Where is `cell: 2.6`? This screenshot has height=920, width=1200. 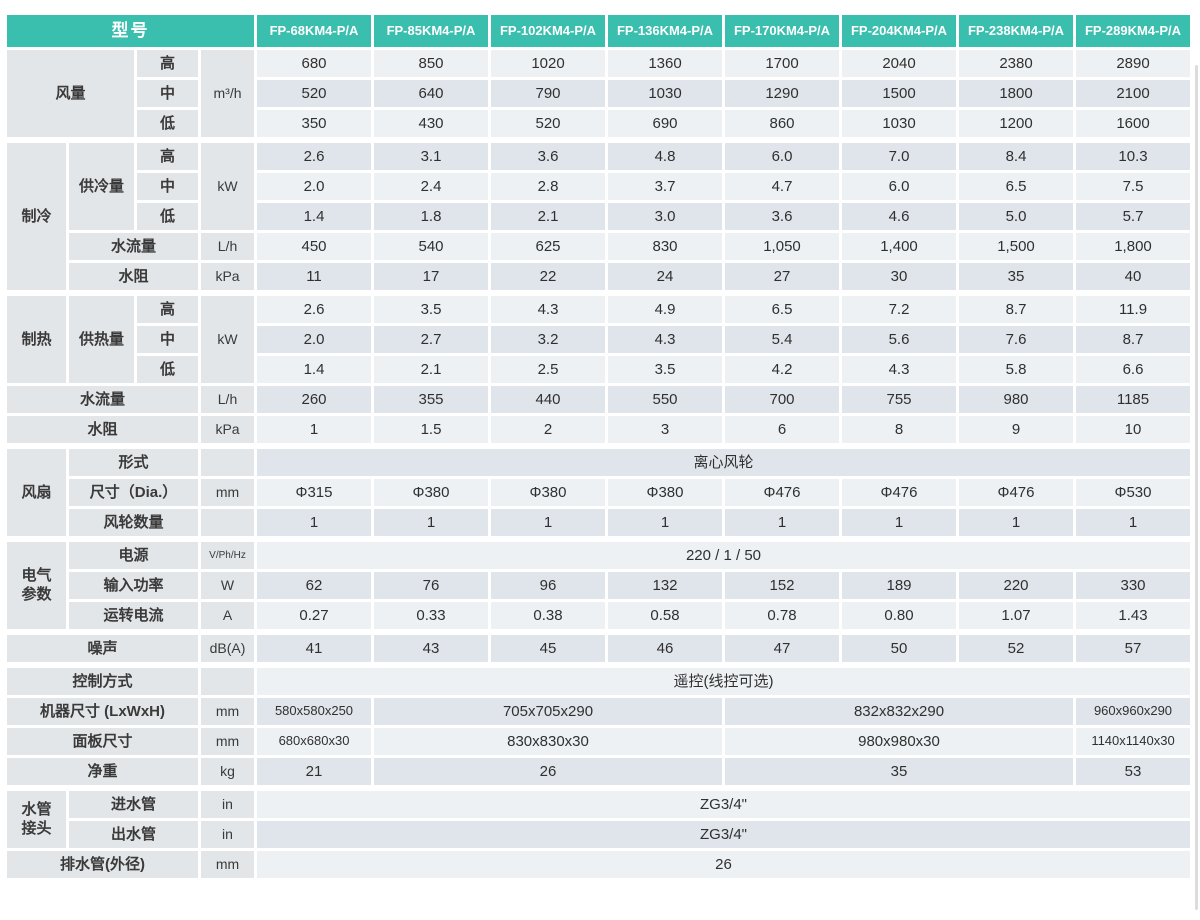 cell: 2.6 is located at coordinates (314, 155).